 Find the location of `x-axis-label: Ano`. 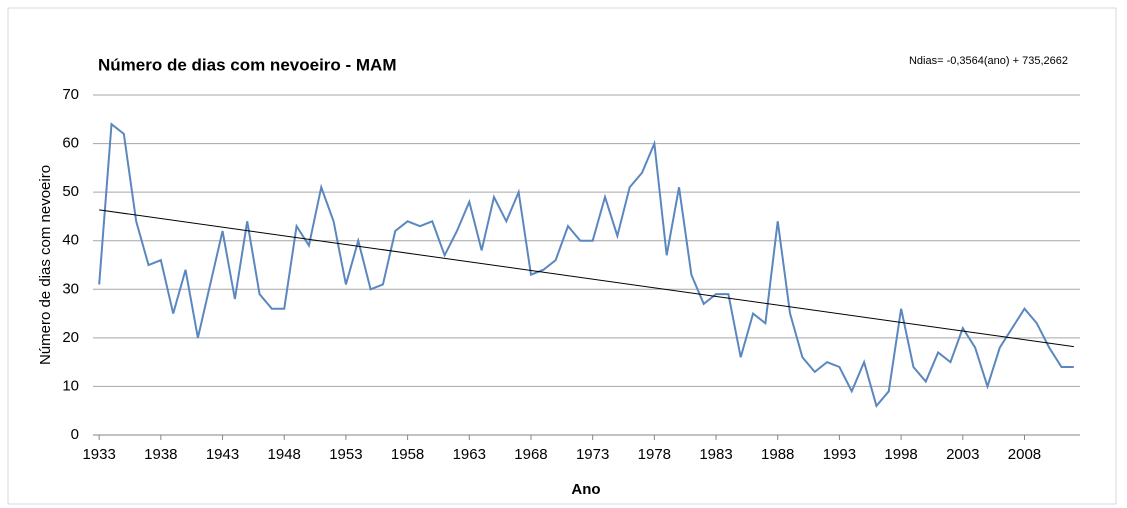

x-axis-label: Ano is located at coordinates (585, 489).